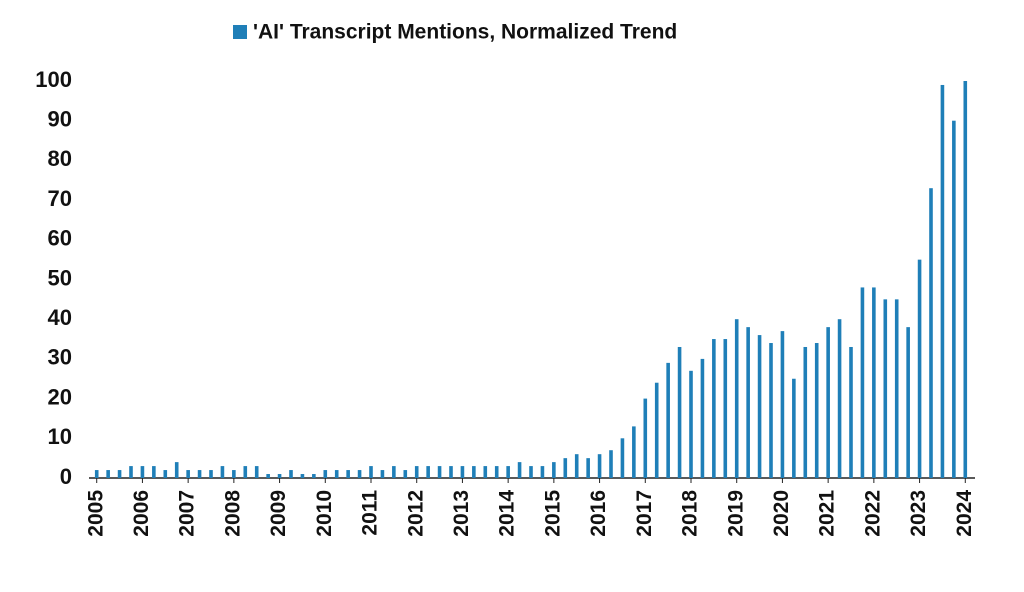 Image resolution: width=1024 pixels, height=592 pixels. I want to click on x-tick-label: 2022, so click(872, 513).